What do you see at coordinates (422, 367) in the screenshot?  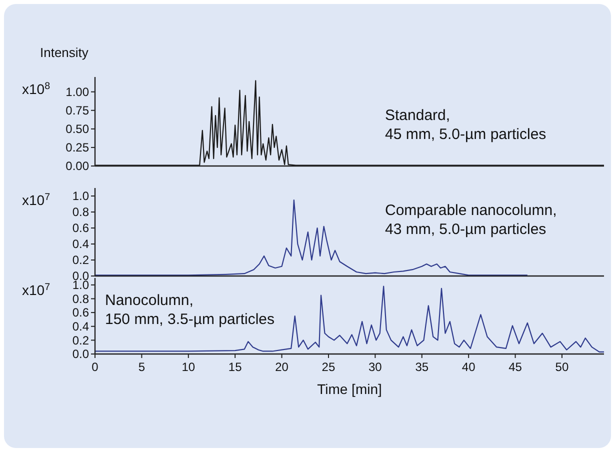 I see `x-tick-label: 35` at bounding box center [422, 367].